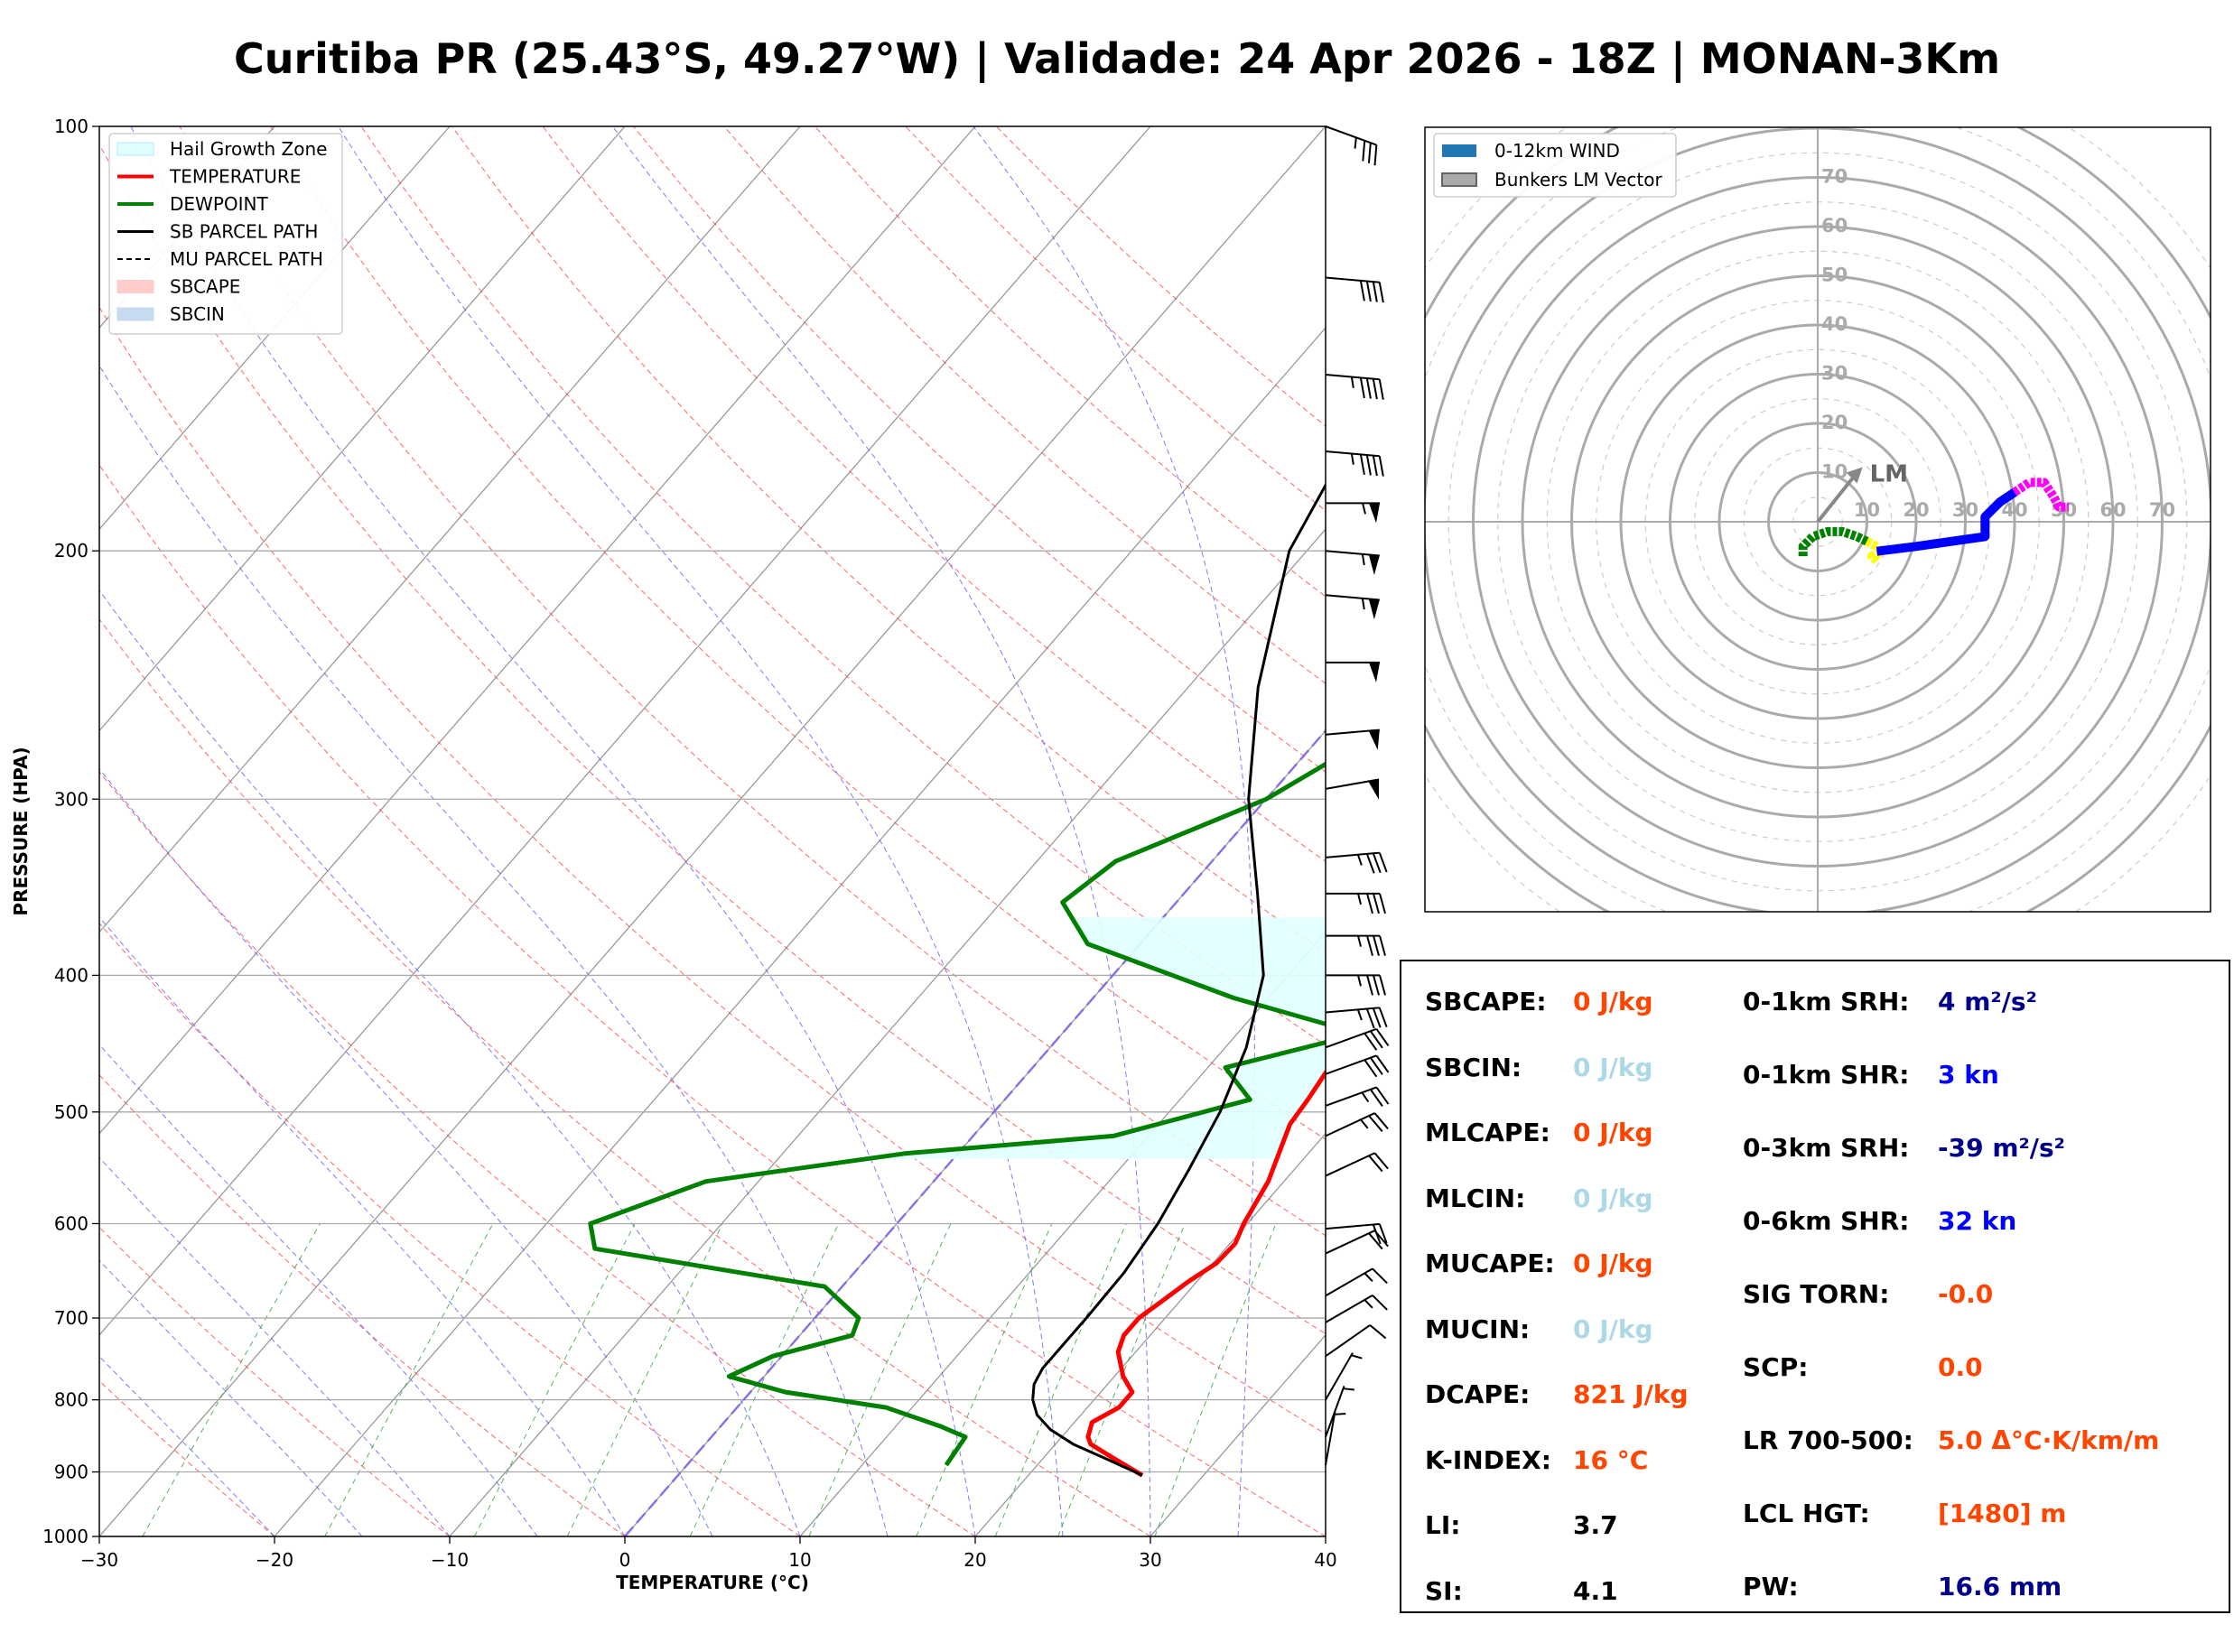 Image resolution: width=2234 pixels, height=1652 pixels. Describe the element at coordinates (2162, 510) in the screenshot. I see `ring-label-x: 70` at that location.